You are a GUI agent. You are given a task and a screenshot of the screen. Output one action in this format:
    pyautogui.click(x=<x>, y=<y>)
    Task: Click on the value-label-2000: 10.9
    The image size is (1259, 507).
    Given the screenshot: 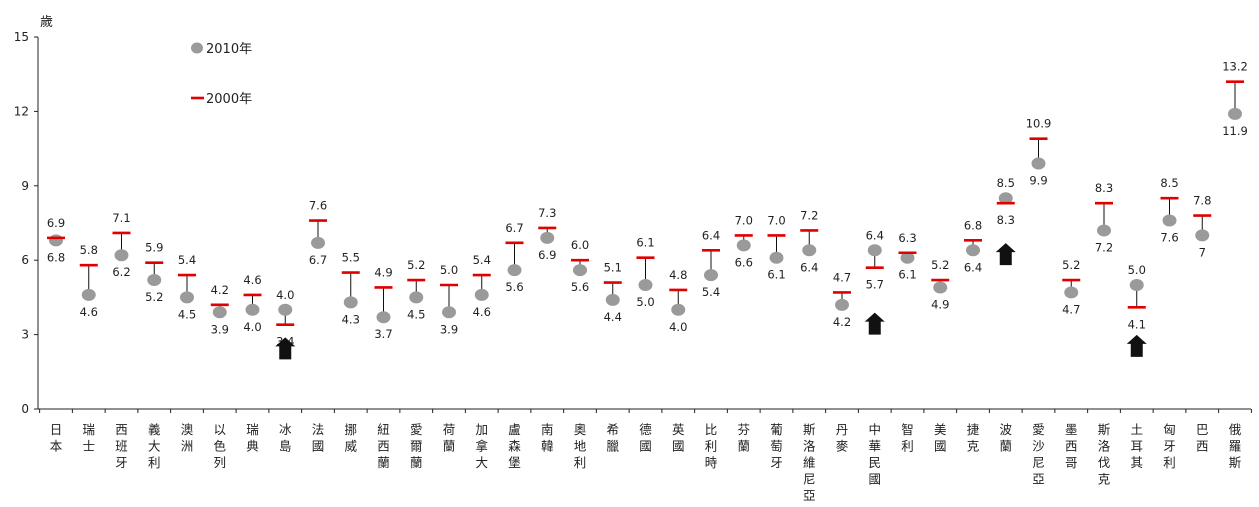 What is the action you would take?
    pyautogui.click(x=1039, y=124)
    